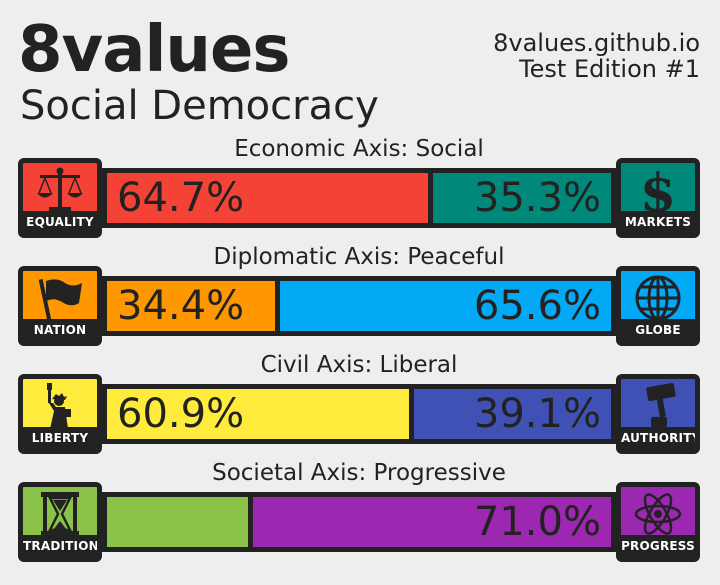 This screenshot has width=720, height=585. What do you see at coordinates (658, 438) in the screenshot?
I see `authority-label: AUTHORITY` at bounding box center [658, 438].